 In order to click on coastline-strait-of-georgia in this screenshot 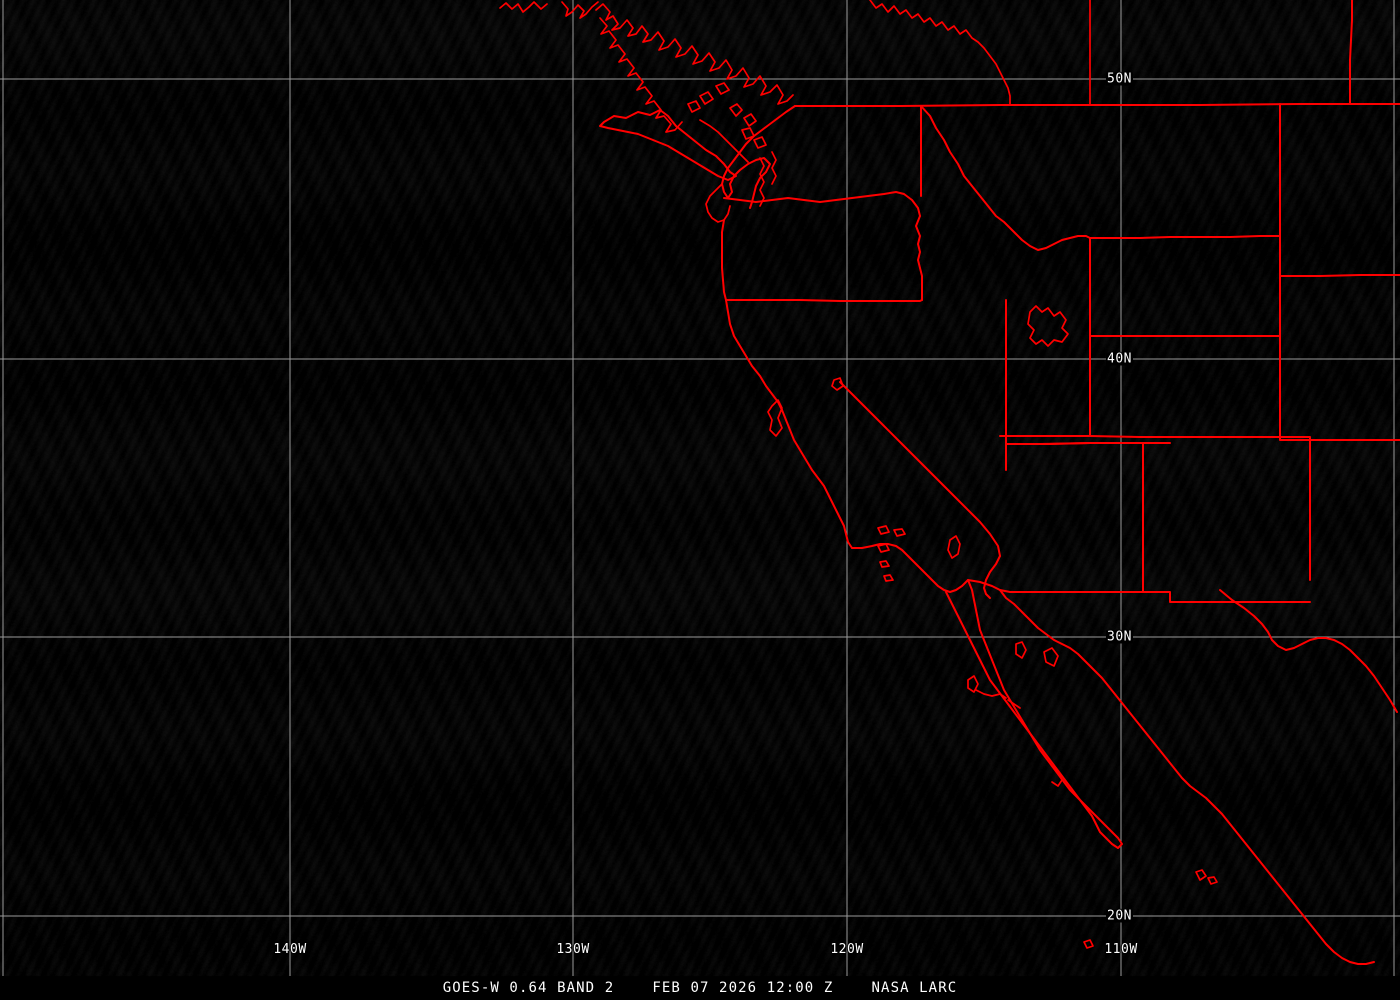, I will do `click(724, 141)`.